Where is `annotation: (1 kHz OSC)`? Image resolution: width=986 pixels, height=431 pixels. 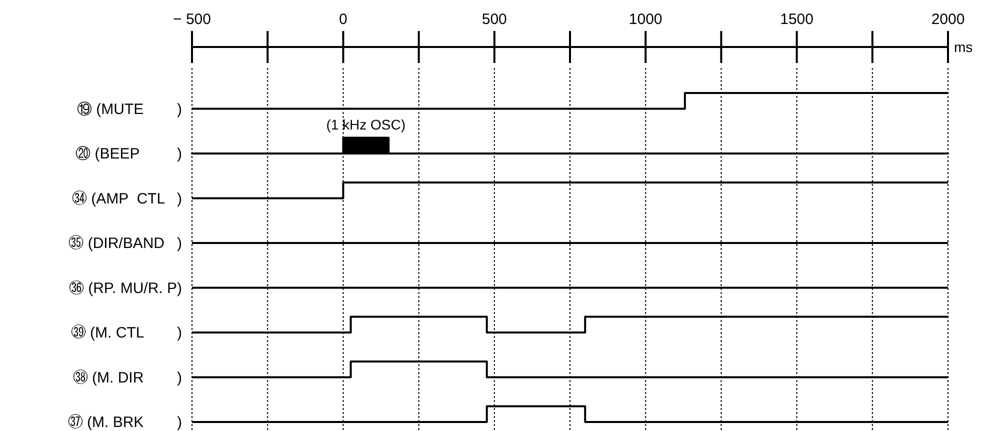
annotation: (1 kHz OSC) is located at coordinates (366, 124).